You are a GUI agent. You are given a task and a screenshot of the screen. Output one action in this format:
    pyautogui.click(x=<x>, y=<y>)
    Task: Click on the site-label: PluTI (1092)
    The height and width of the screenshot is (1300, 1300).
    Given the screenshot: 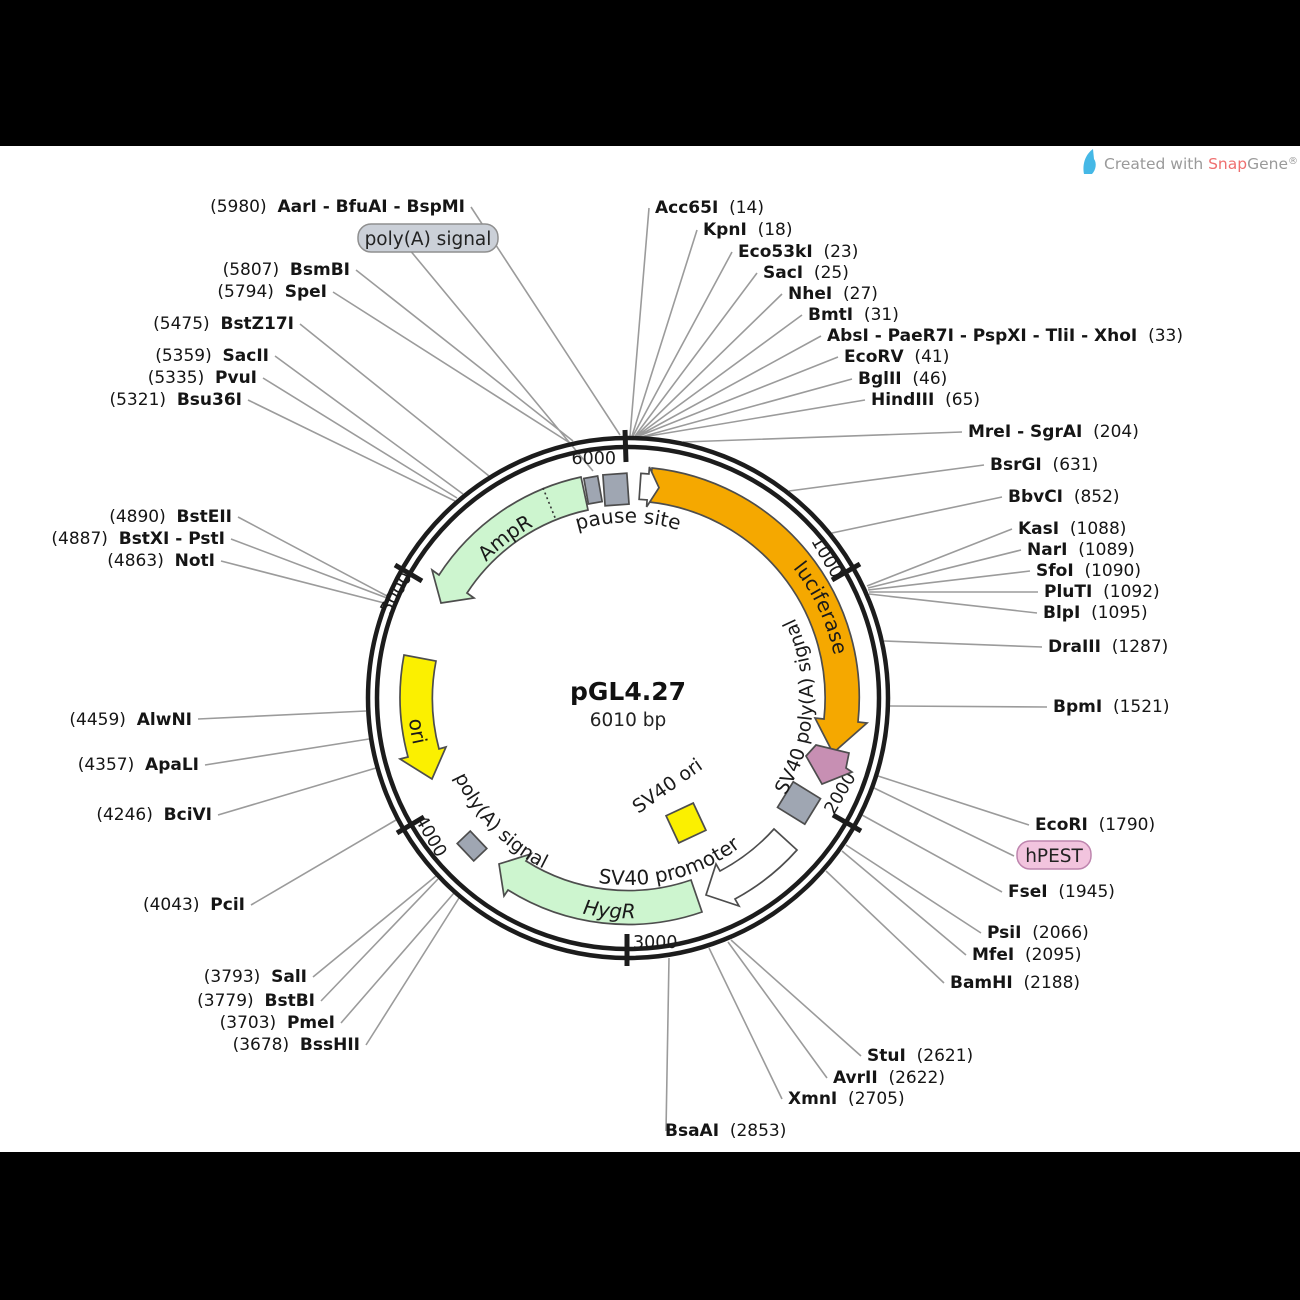 What is the action you would take?
    pyautogui.click(x=1102, y=592)
    